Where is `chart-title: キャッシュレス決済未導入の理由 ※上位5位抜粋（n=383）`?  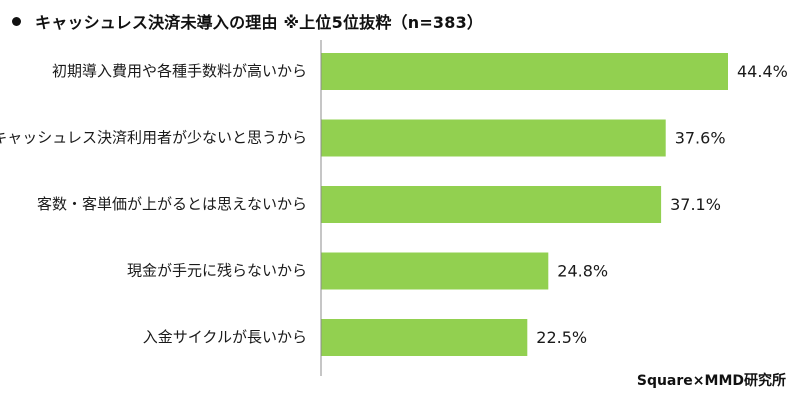 chart-title: キャッシュレス決済未導入の理由 ※上位5位抜粋（n=383） is located at coordinates (259, 22).